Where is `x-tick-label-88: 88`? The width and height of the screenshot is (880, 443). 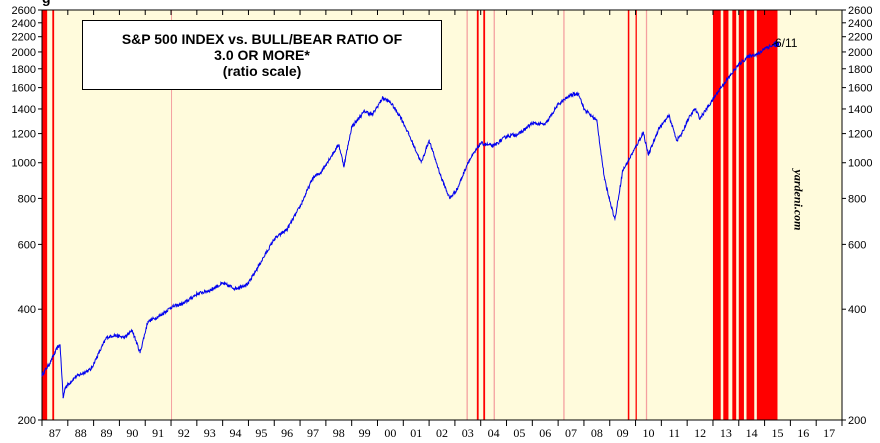 x-tick-label-88: 88 is located at coordinates (81, 433).